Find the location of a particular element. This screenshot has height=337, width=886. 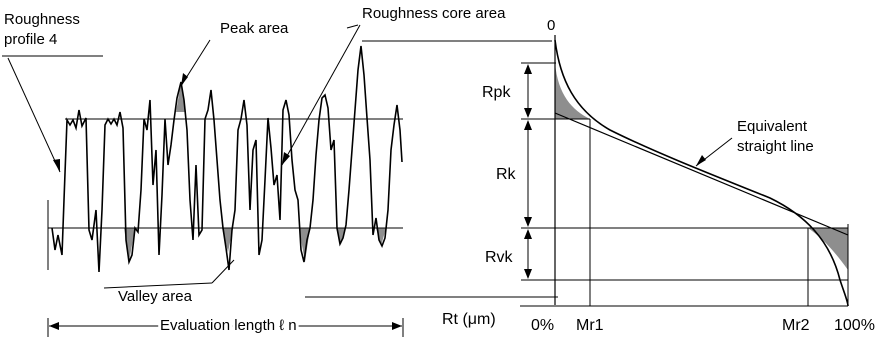

tick-mr2: Mr2 is located at coordinates (796, 325).